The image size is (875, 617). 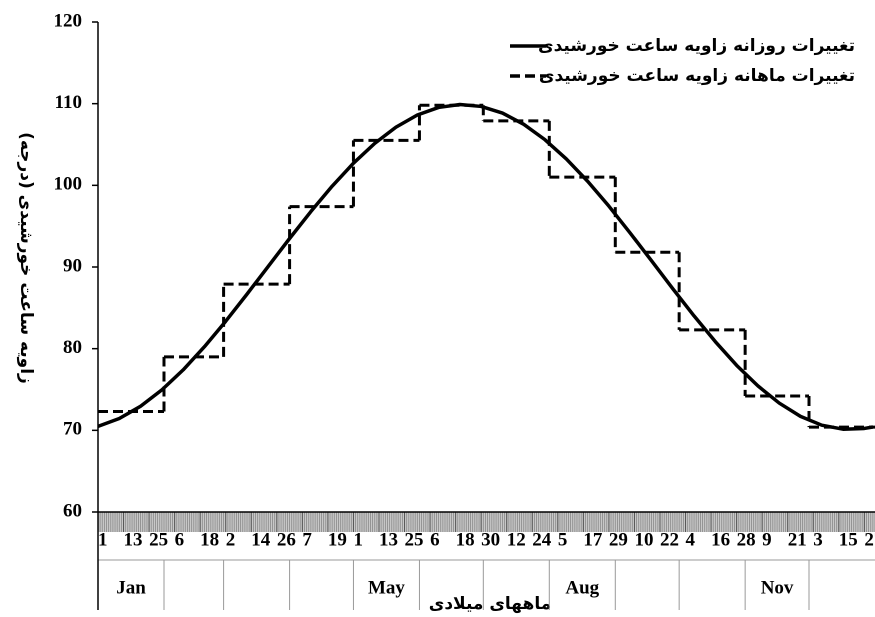 I want to click on x-tick-label: 14, so click(x=261, y=539).